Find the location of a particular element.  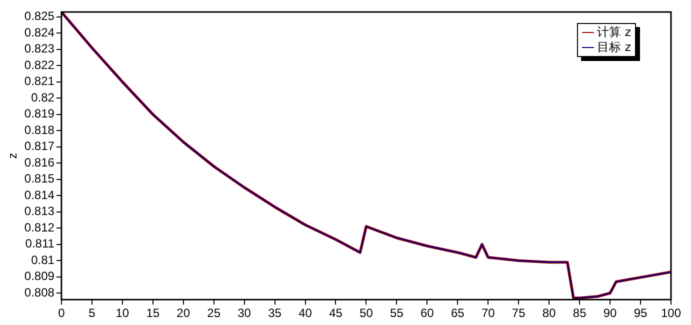

x-tick-label: 20 is located at coordinates (183, 313).